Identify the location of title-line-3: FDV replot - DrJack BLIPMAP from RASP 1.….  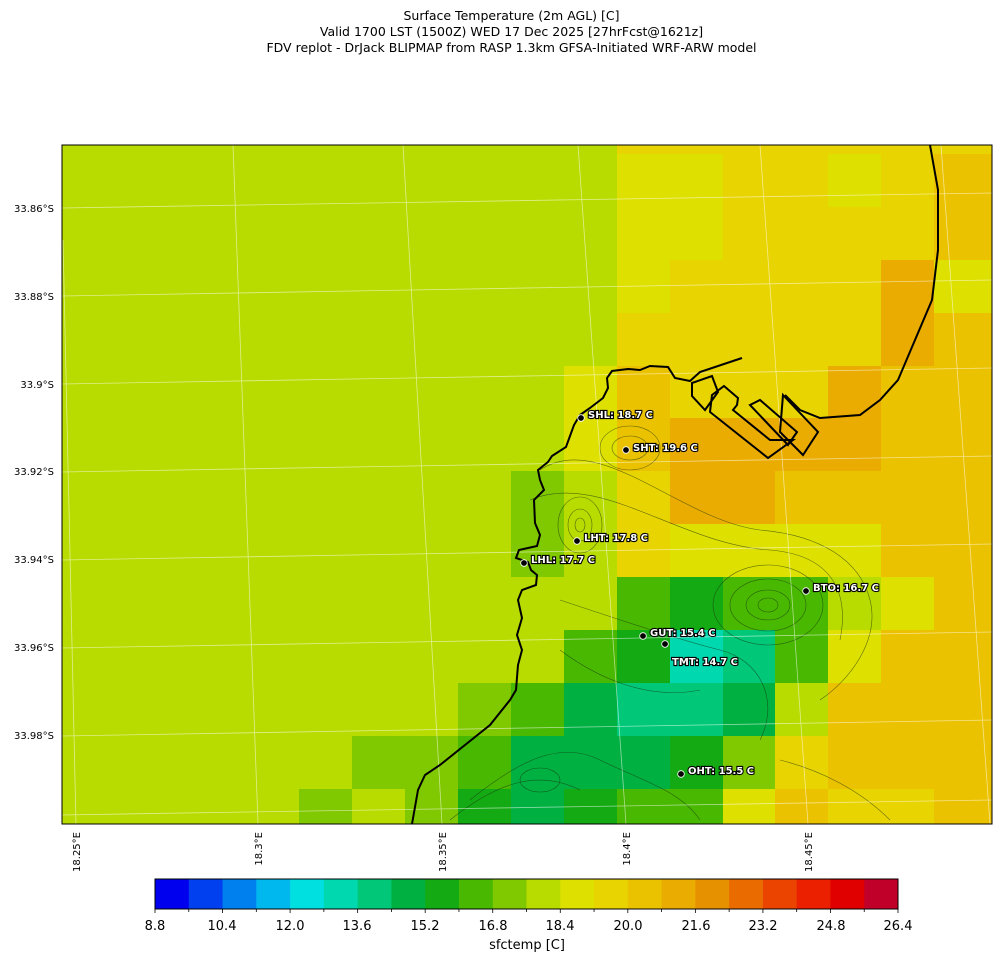
(511, 47).